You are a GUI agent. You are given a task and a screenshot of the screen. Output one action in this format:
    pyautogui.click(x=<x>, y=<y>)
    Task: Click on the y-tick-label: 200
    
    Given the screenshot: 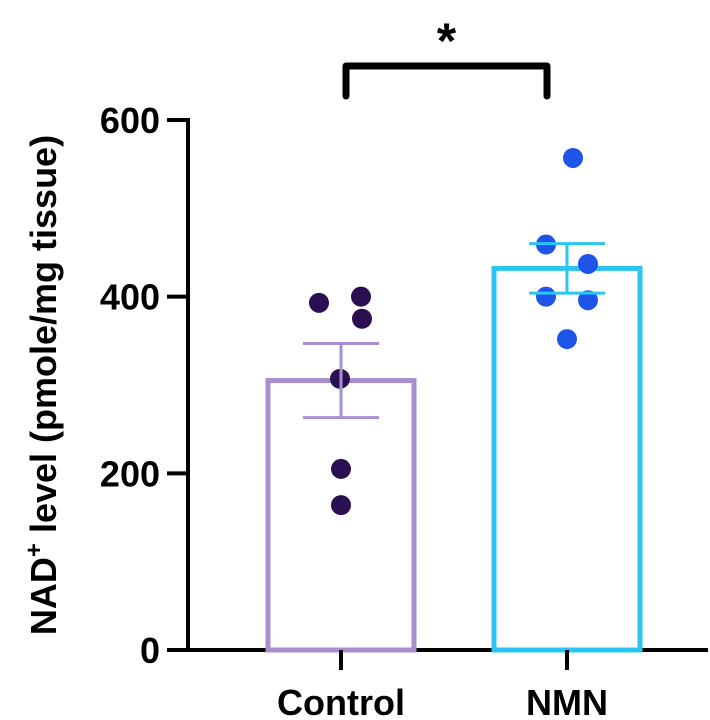 What is the action you would take?
    pyautogui.click(x=130, y=473)
    